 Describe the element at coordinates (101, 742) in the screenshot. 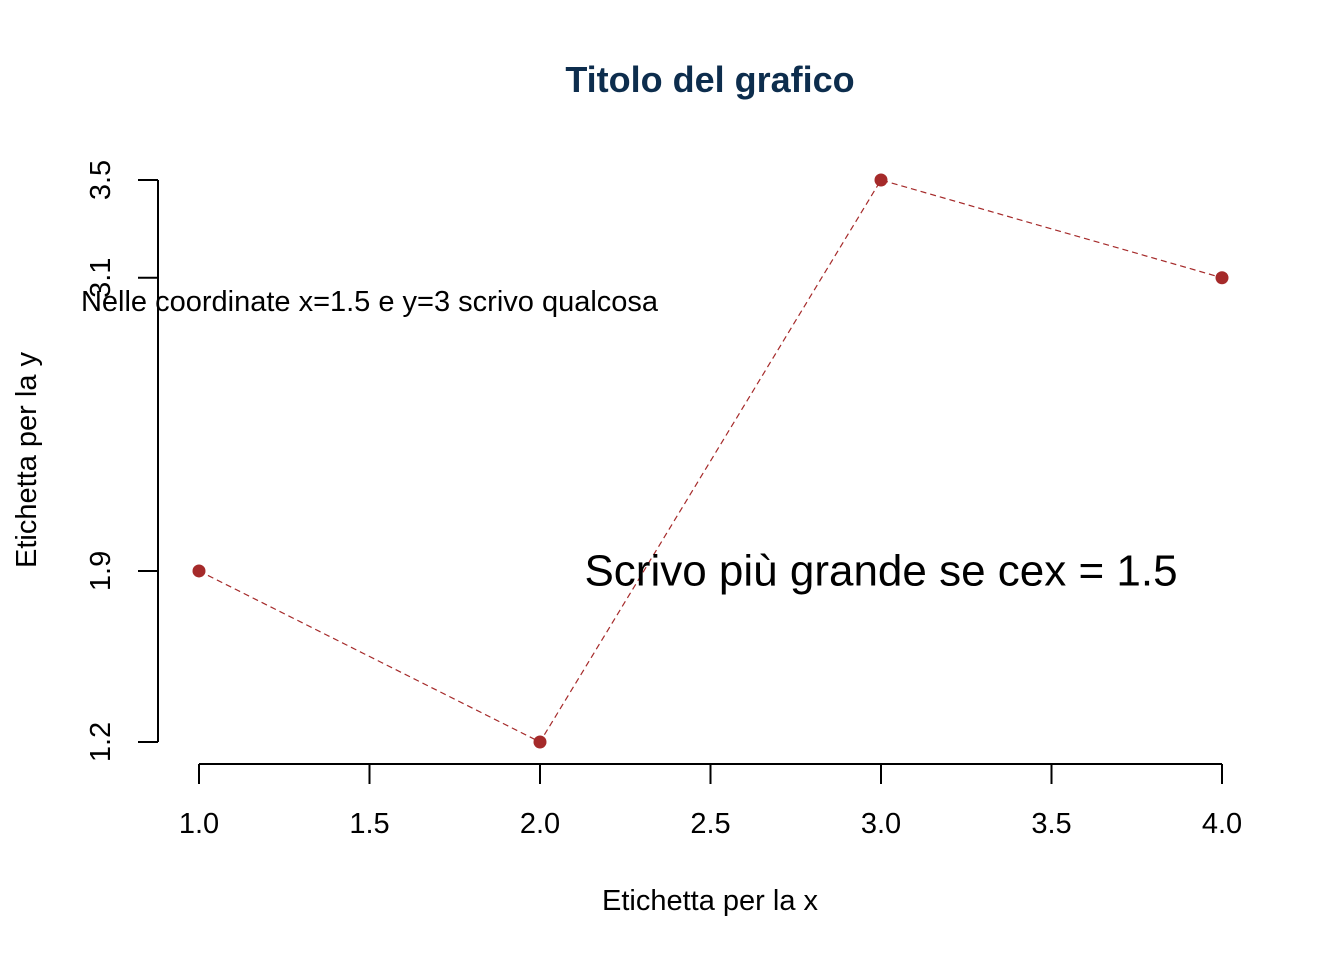

I see `y-tick-label: 1.2` at that location.